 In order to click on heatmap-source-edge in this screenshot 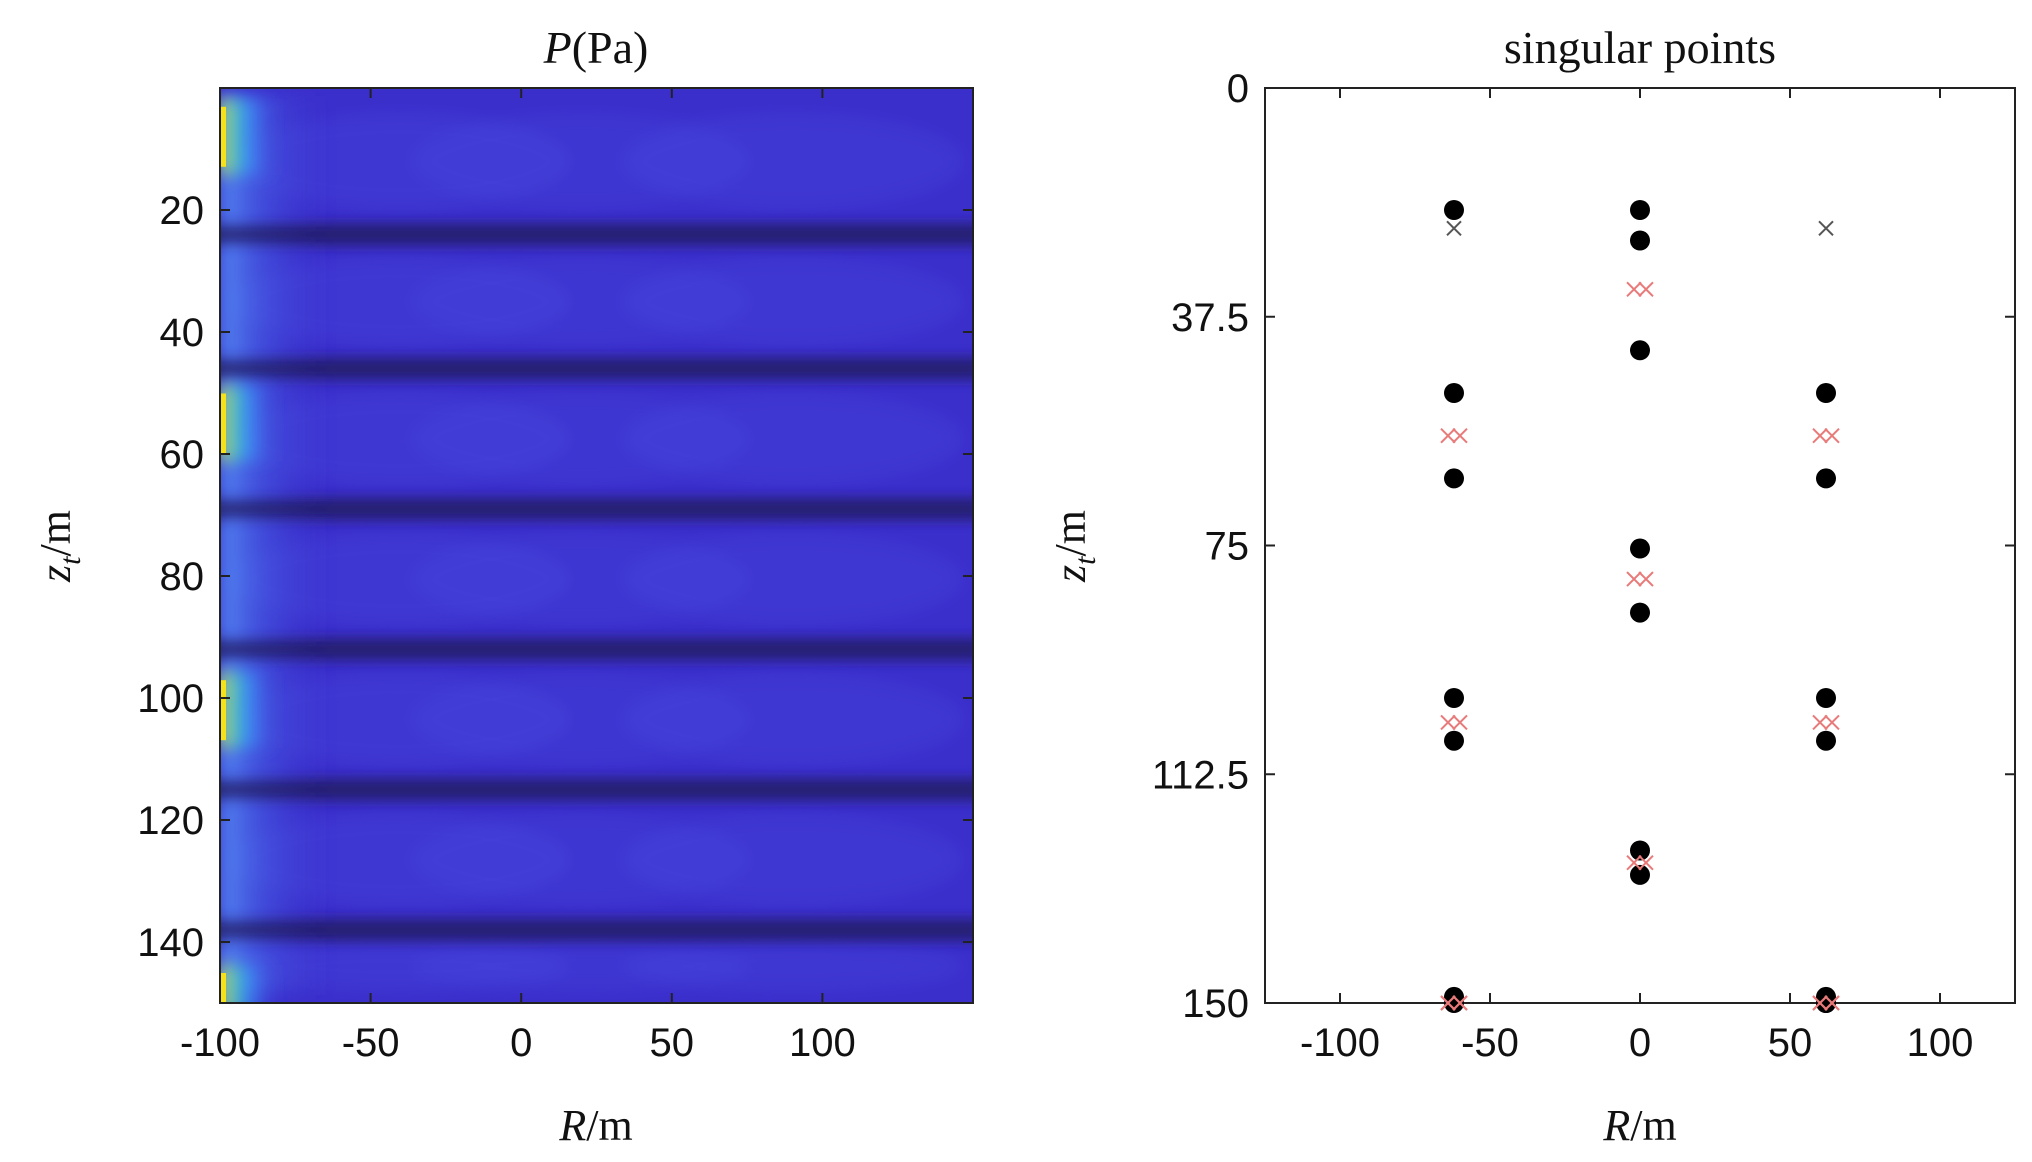, I will do `click(275, 549)`.